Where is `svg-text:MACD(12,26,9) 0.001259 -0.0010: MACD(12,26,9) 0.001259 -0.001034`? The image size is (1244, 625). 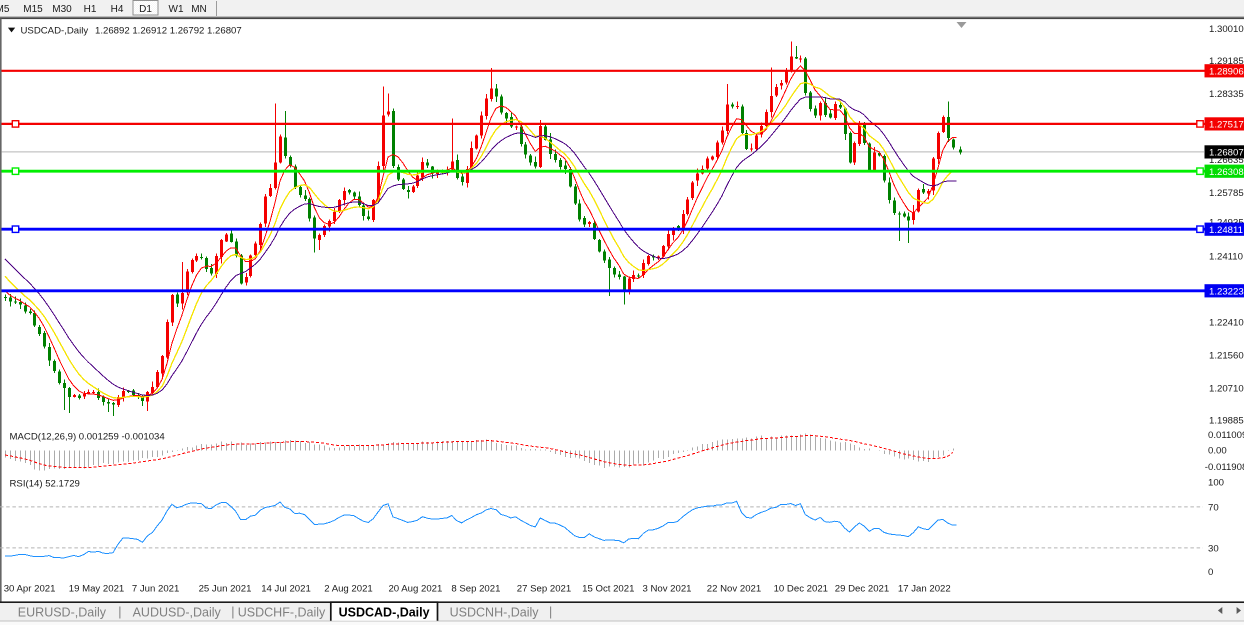 svg-text:MACD(12,26,9) 0.001259 -0.0010: MACD(12,26,9) 0.001259 -0.001034 is located at coordinates (88, 437).